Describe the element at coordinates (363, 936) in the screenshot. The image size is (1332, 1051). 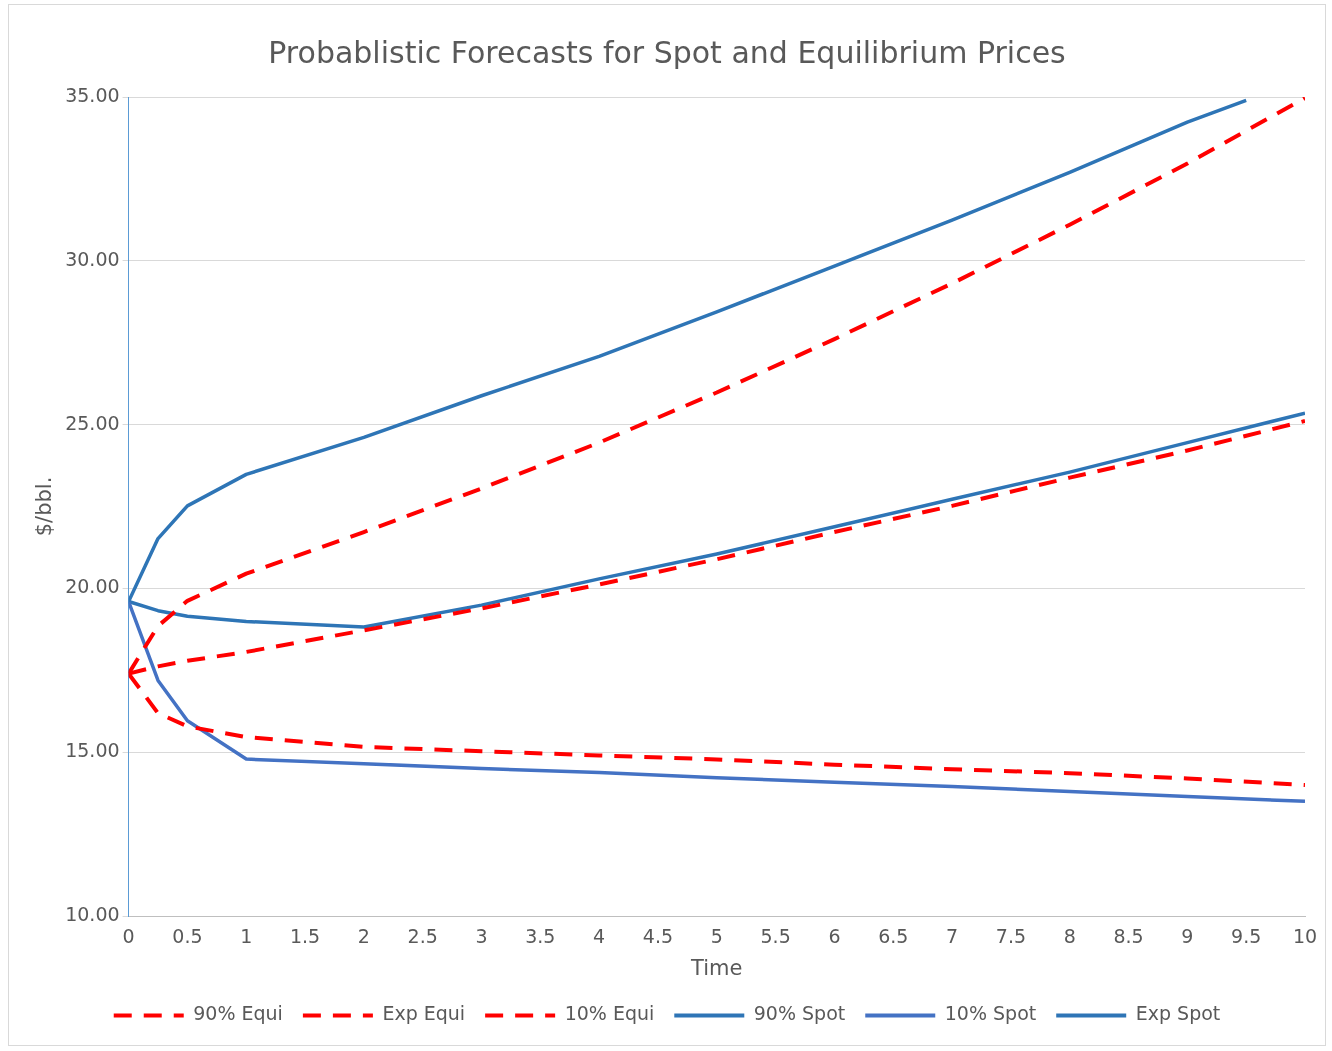
I see `x-tick-label: 2` at that location.